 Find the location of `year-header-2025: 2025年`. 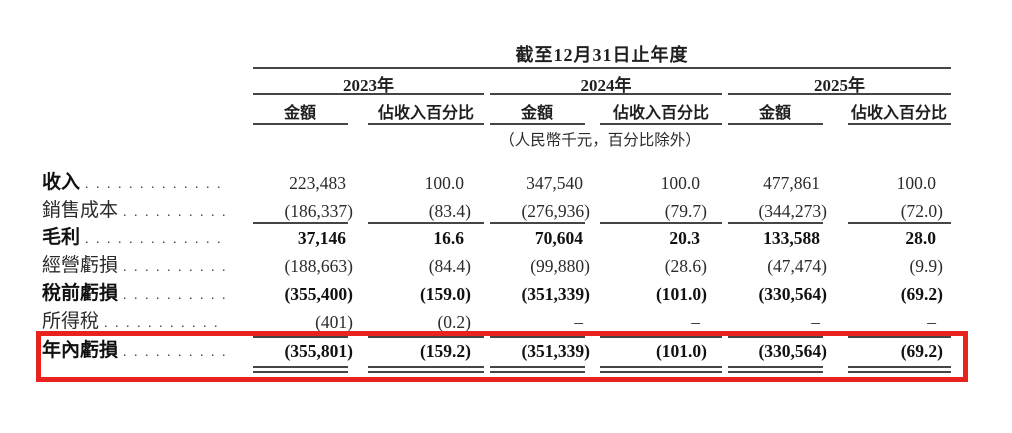

year-header-2025: 2025年 is located at coordinates (839, 85).